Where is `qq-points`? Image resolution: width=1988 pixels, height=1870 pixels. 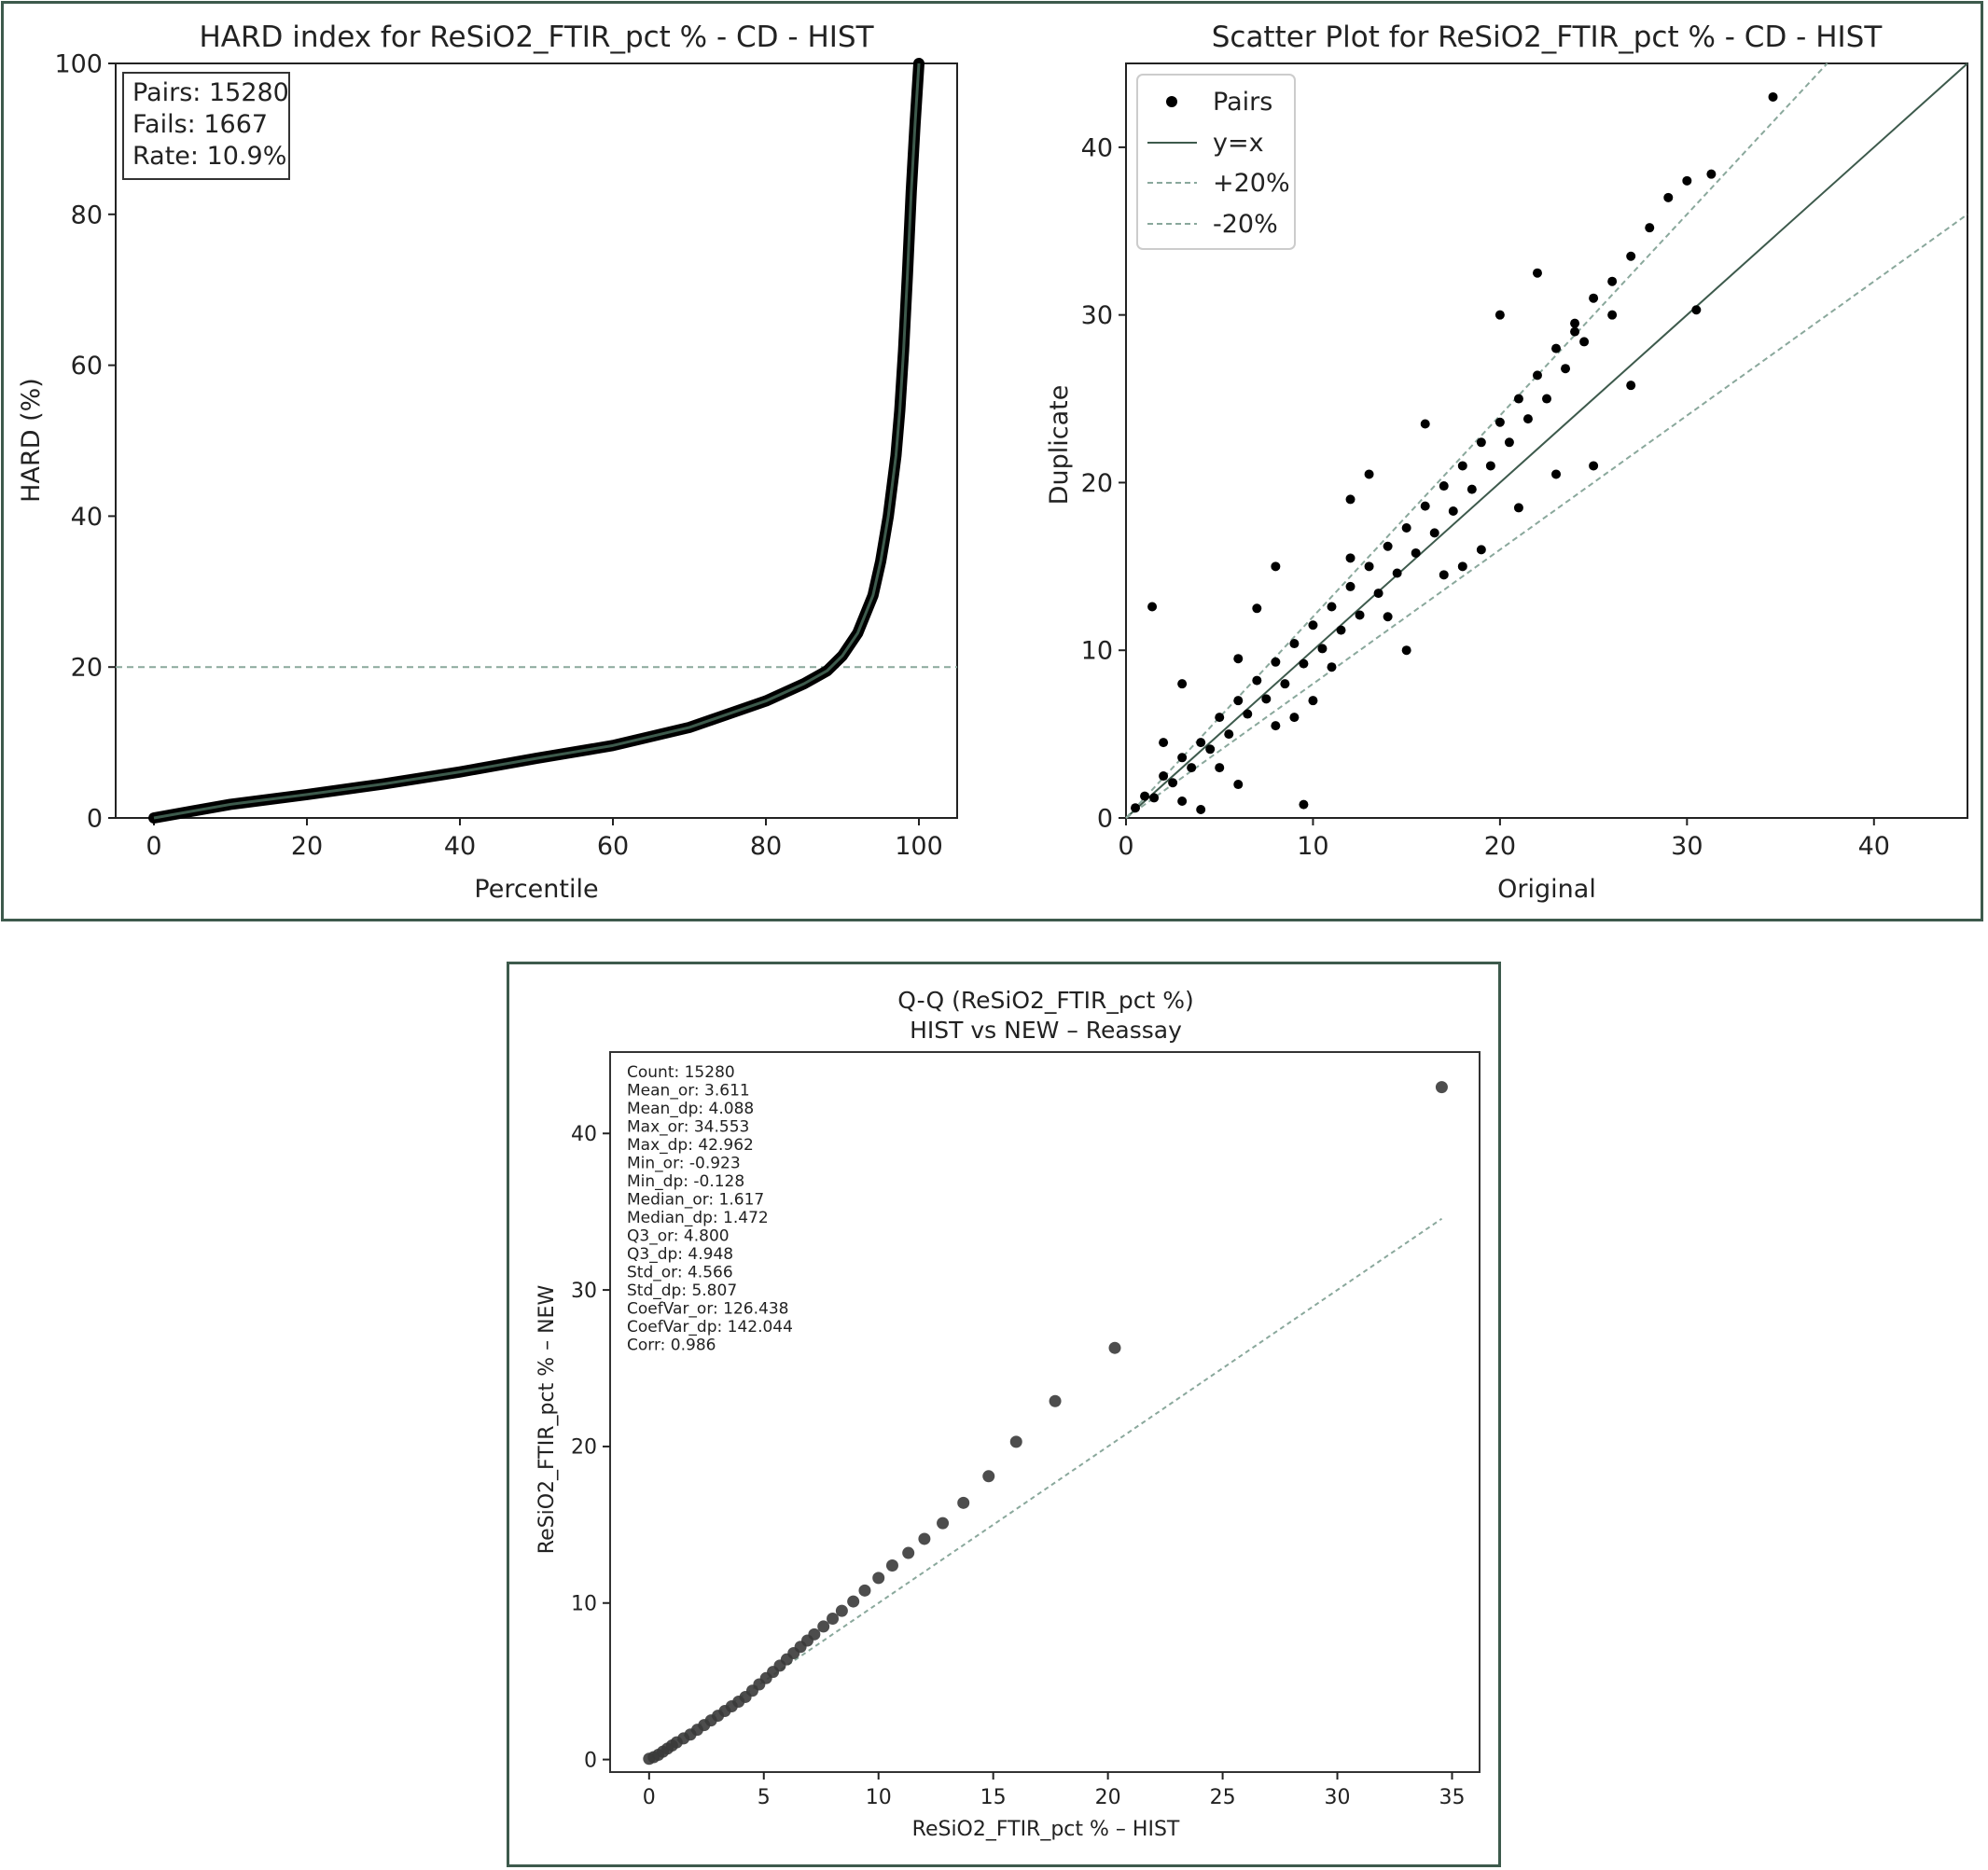
qq-points is located at coordinates (1046, 1423).